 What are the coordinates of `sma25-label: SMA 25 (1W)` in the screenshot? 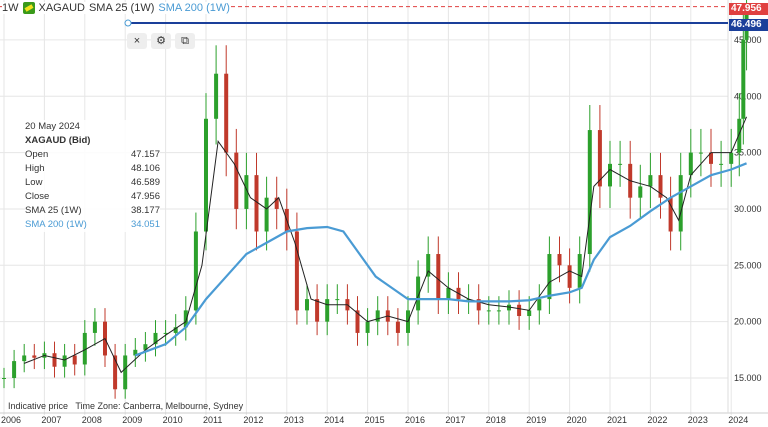 It's located at (121, 8).